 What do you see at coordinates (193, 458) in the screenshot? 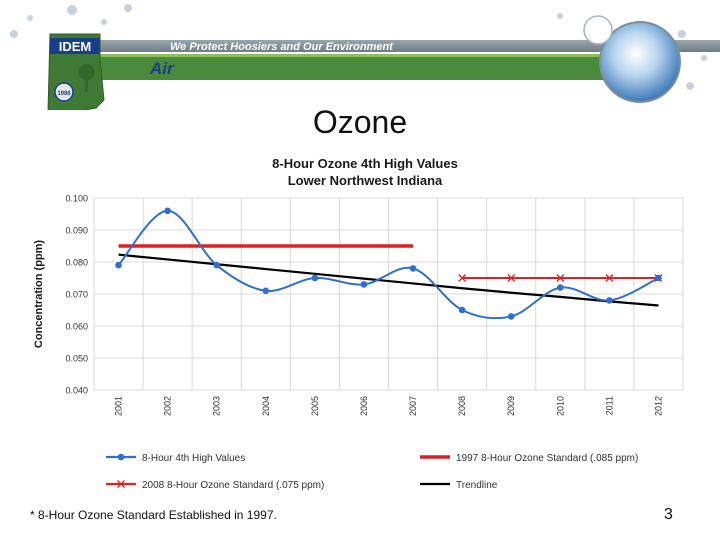
I see `legend-label: 8-Hour 4th High Values` at bounding box center [193, 458].